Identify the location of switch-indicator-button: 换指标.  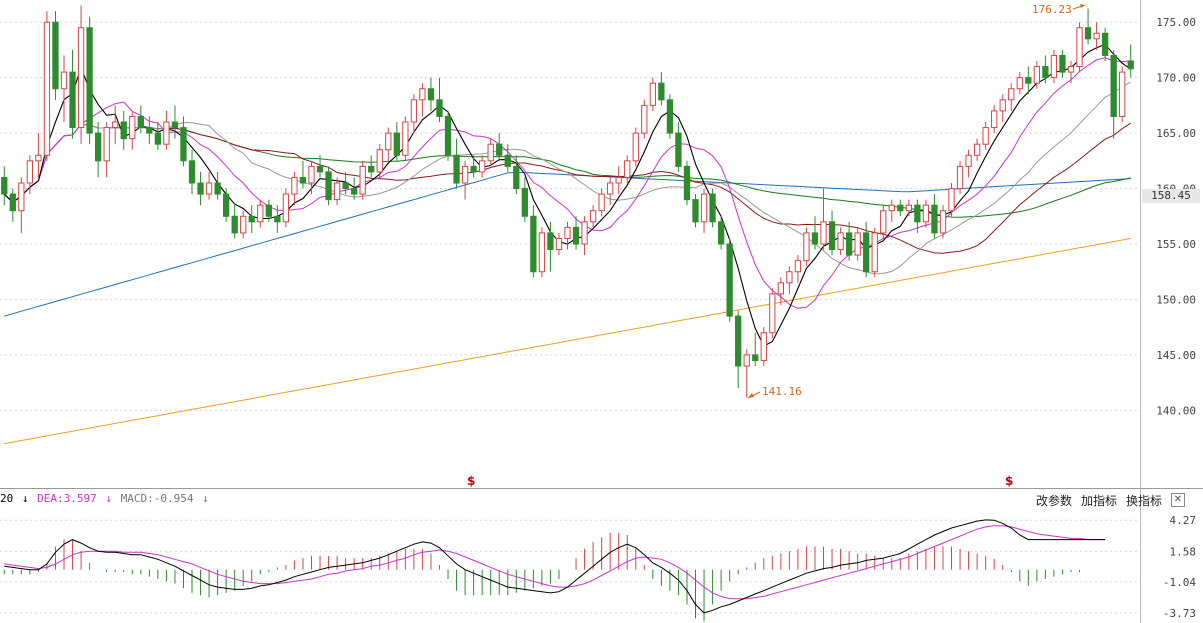
(1143, 500).